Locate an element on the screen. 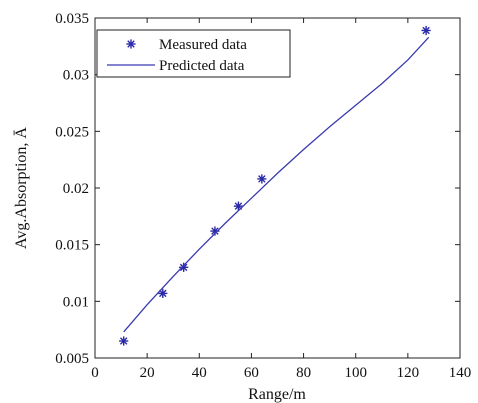 The image size is (478, 403). y-tick-label: 0.005 is located at coordinates (72, 359).